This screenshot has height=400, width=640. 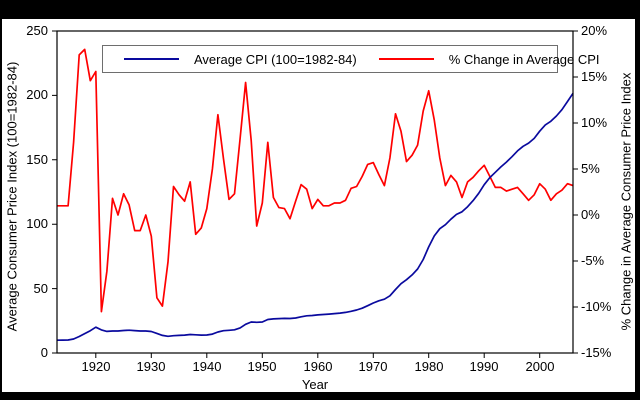 I want to click on x-tick-1920: 1920, so click(x=96, y=366).